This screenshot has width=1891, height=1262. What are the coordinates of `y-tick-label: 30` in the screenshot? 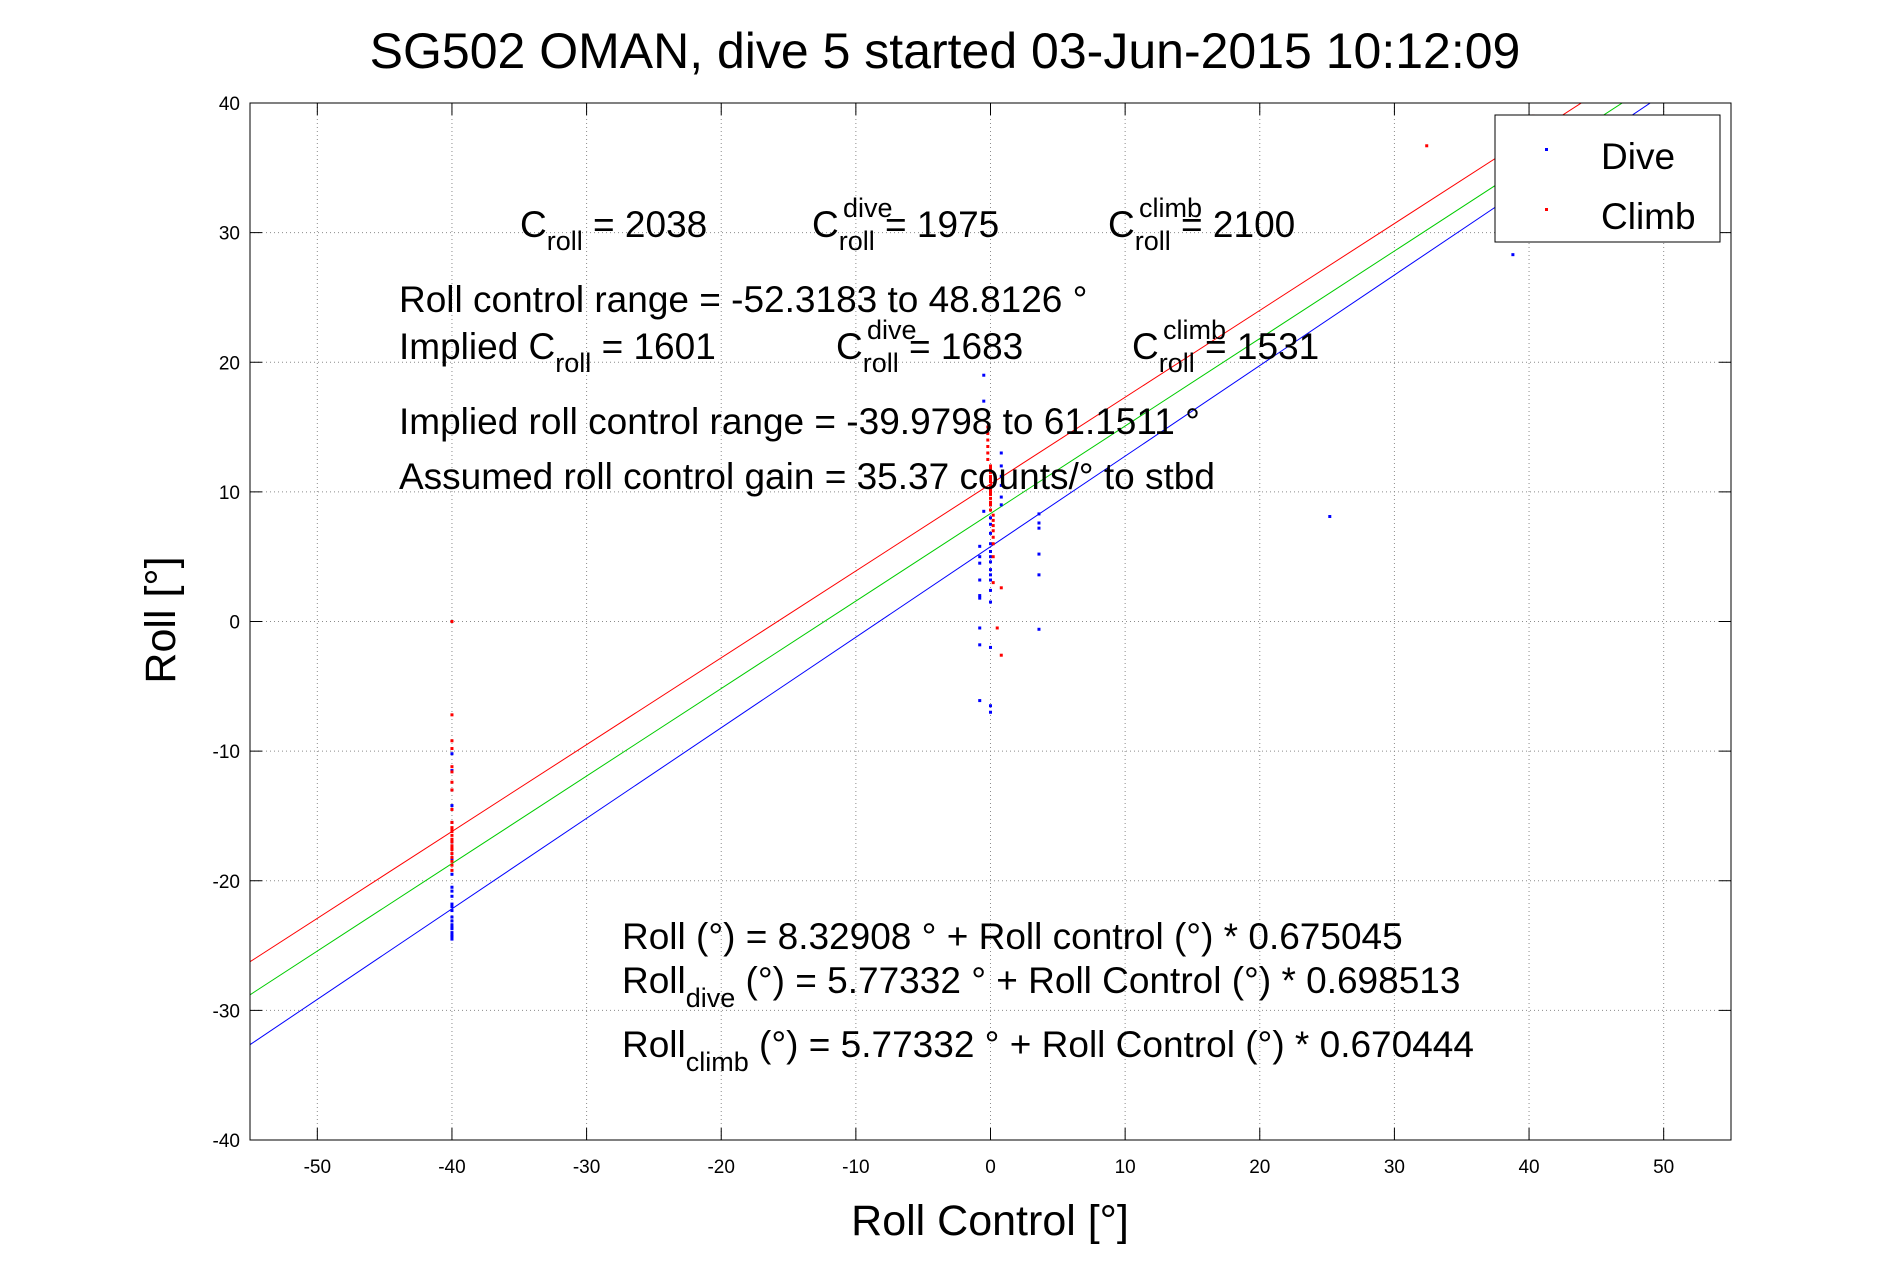 It's located at (229, 234).